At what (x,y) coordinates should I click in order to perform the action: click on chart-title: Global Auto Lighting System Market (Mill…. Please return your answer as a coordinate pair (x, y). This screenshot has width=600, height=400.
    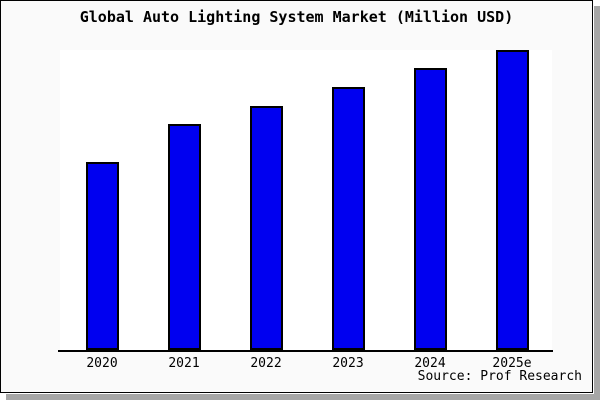
    Looking at the image, I should click on (296, 17).